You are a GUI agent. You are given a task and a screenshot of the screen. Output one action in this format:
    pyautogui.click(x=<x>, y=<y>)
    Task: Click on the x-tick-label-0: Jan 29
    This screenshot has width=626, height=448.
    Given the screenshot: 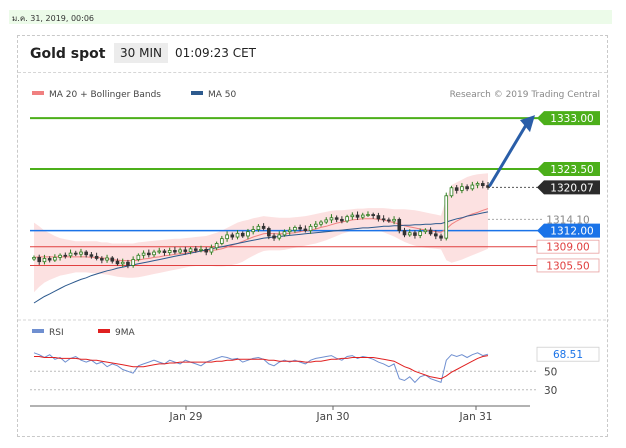 What is the action you would take?
    pyautogui.click(x=186, y=417)
    